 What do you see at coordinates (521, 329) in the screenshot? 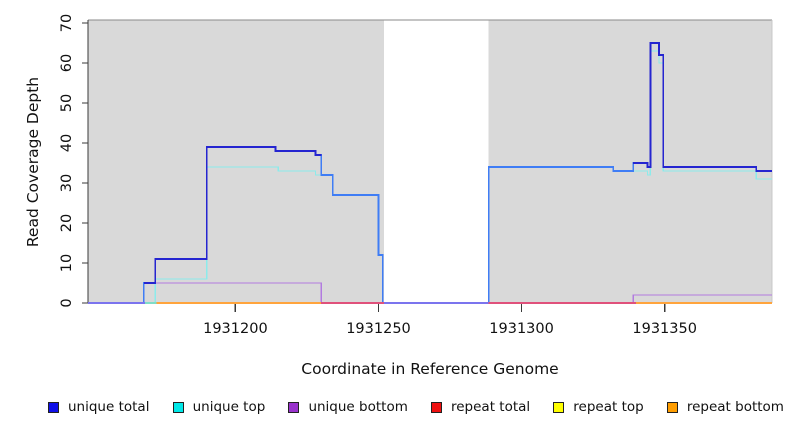
I see `x-tick-label: 1931300` at bounding box center [521, 329].